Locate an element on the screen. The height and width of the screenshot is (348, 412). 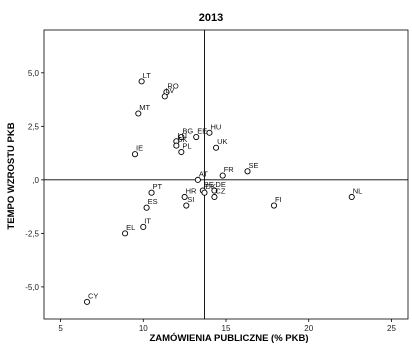
point-el is located at coordinates (125, 233).